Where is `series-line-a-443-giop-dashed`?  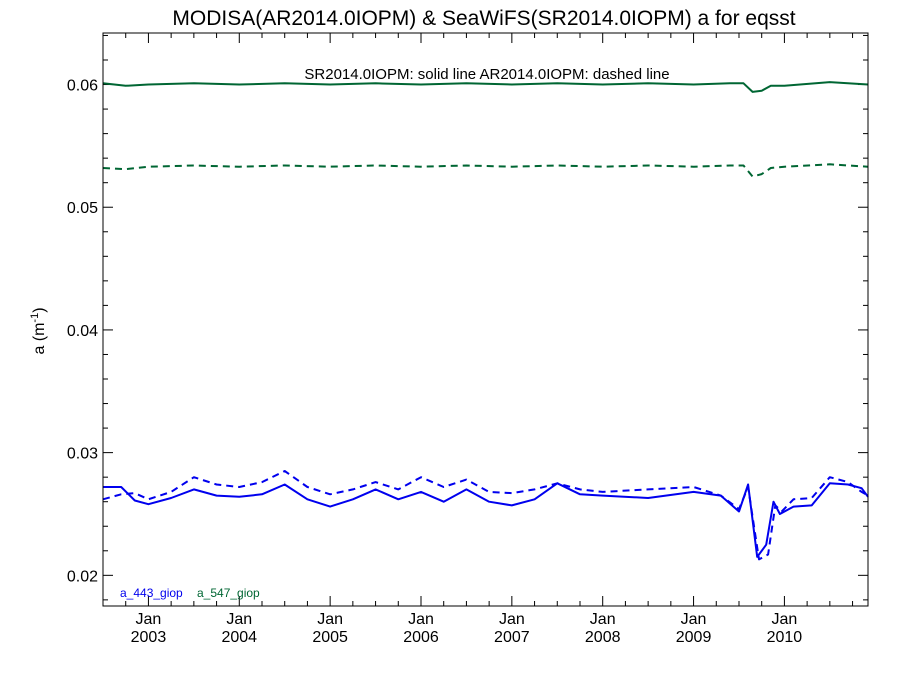
series-line-a-443-giop-dashed is located at coordinates (485, 515).